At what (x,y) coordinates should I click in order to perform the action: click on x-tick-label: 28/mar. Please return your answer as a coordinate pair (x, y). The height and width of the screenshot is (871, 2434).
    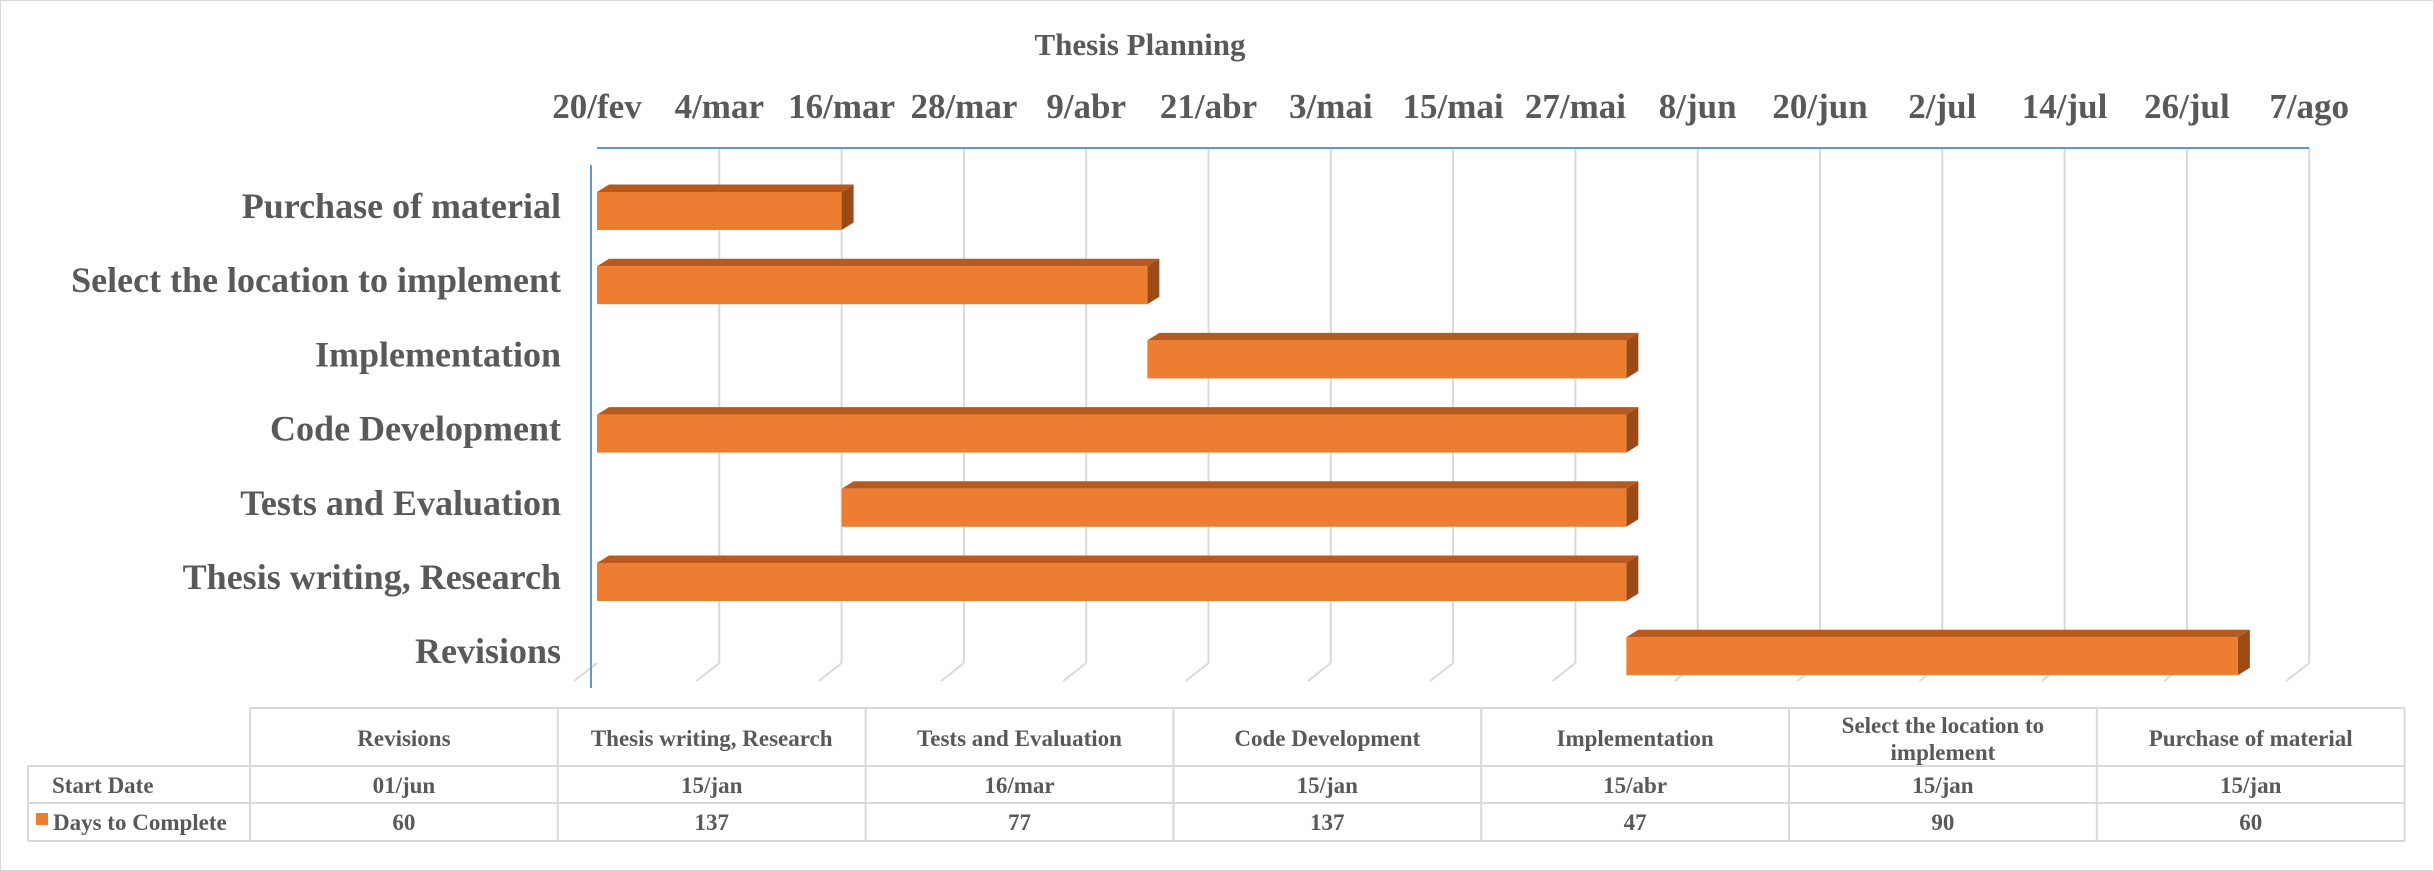
    Looking at the image, I should click on (963, 106).